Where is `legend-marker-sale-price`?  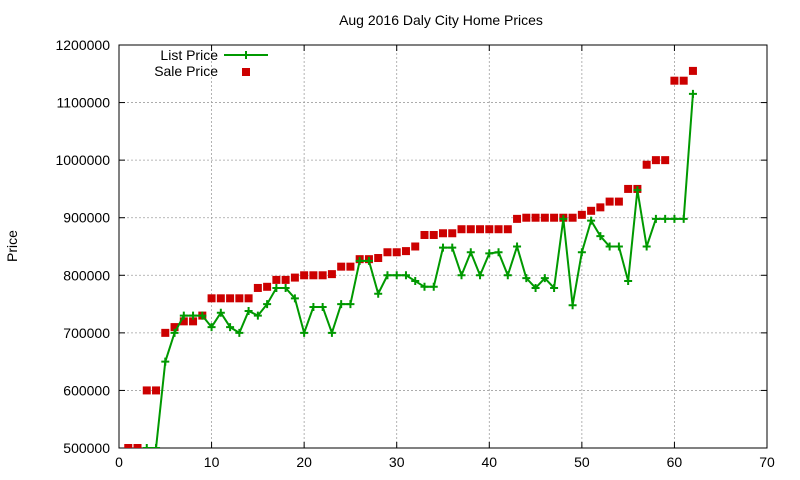 legend-marker-sale-price is located at coordinates (246, 72).